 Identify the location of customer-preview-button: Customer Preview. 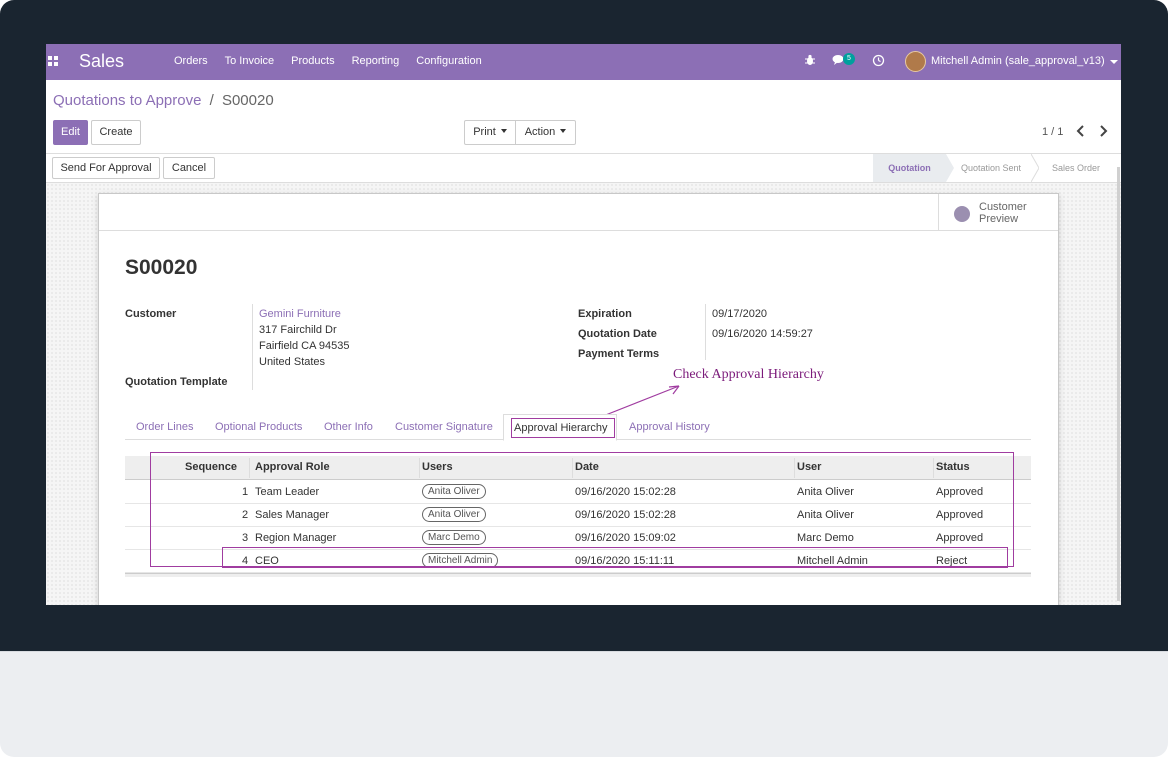
(998, 212).